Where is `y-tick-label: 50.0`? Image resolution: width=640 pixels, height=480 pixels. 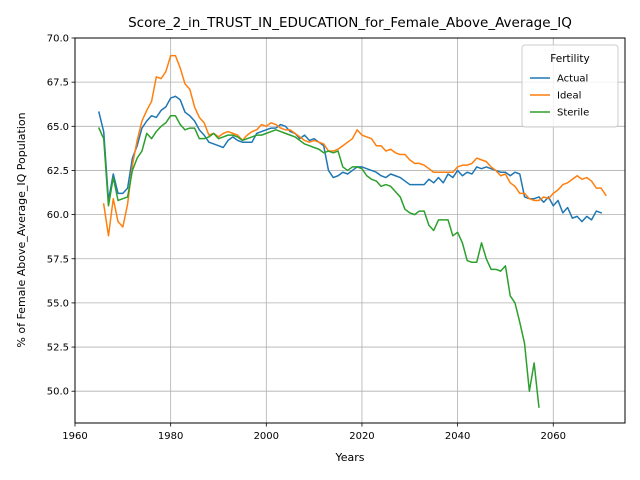 y-tick-label: 50.0 is located at coordinates (58, 392).